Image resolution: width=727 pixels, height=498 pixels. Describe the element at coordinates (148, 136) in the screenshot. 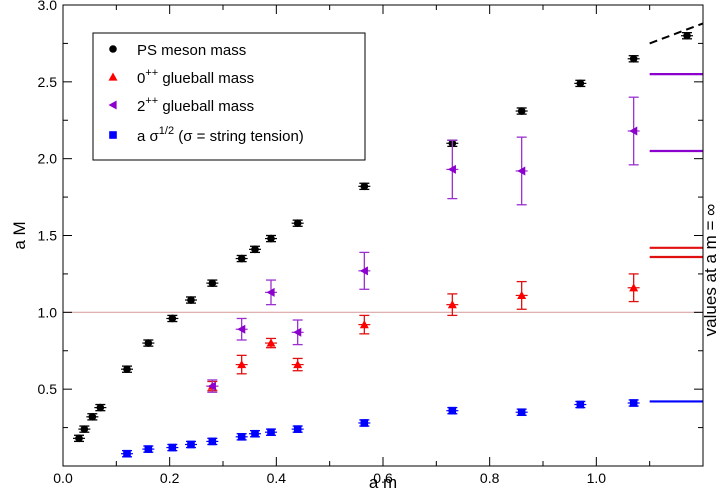

I see `legend-label-base: a σ` at that location.